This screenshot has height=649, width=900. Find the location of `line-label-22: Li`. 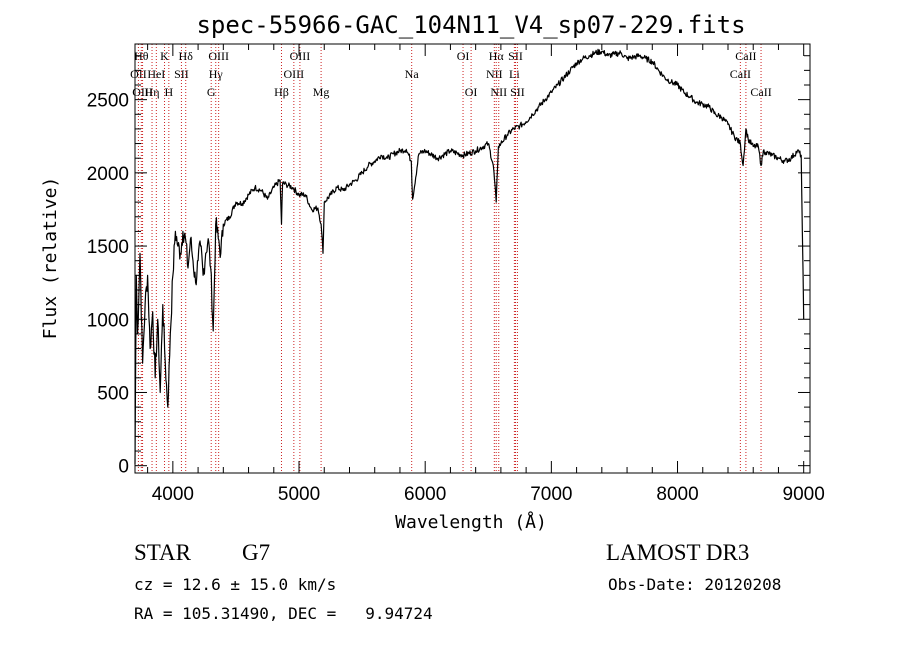

line-label-22: Li is located at coordinates (514, 74).